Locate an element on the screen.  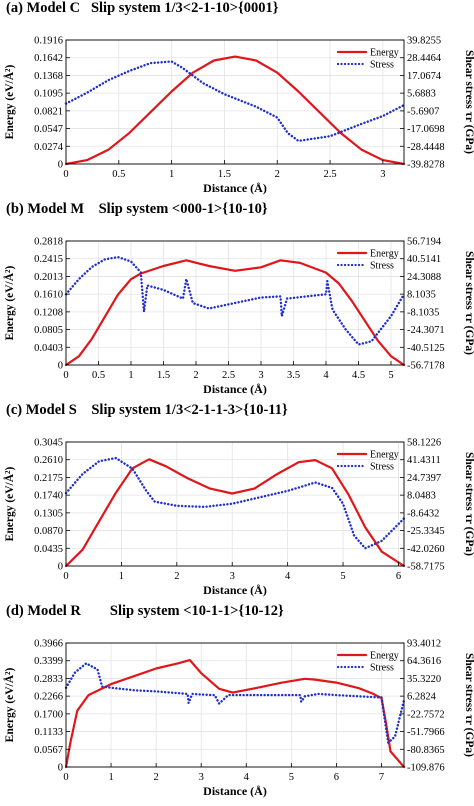
y2-tick-label: -109.876 is located at coordinates (426, 768).